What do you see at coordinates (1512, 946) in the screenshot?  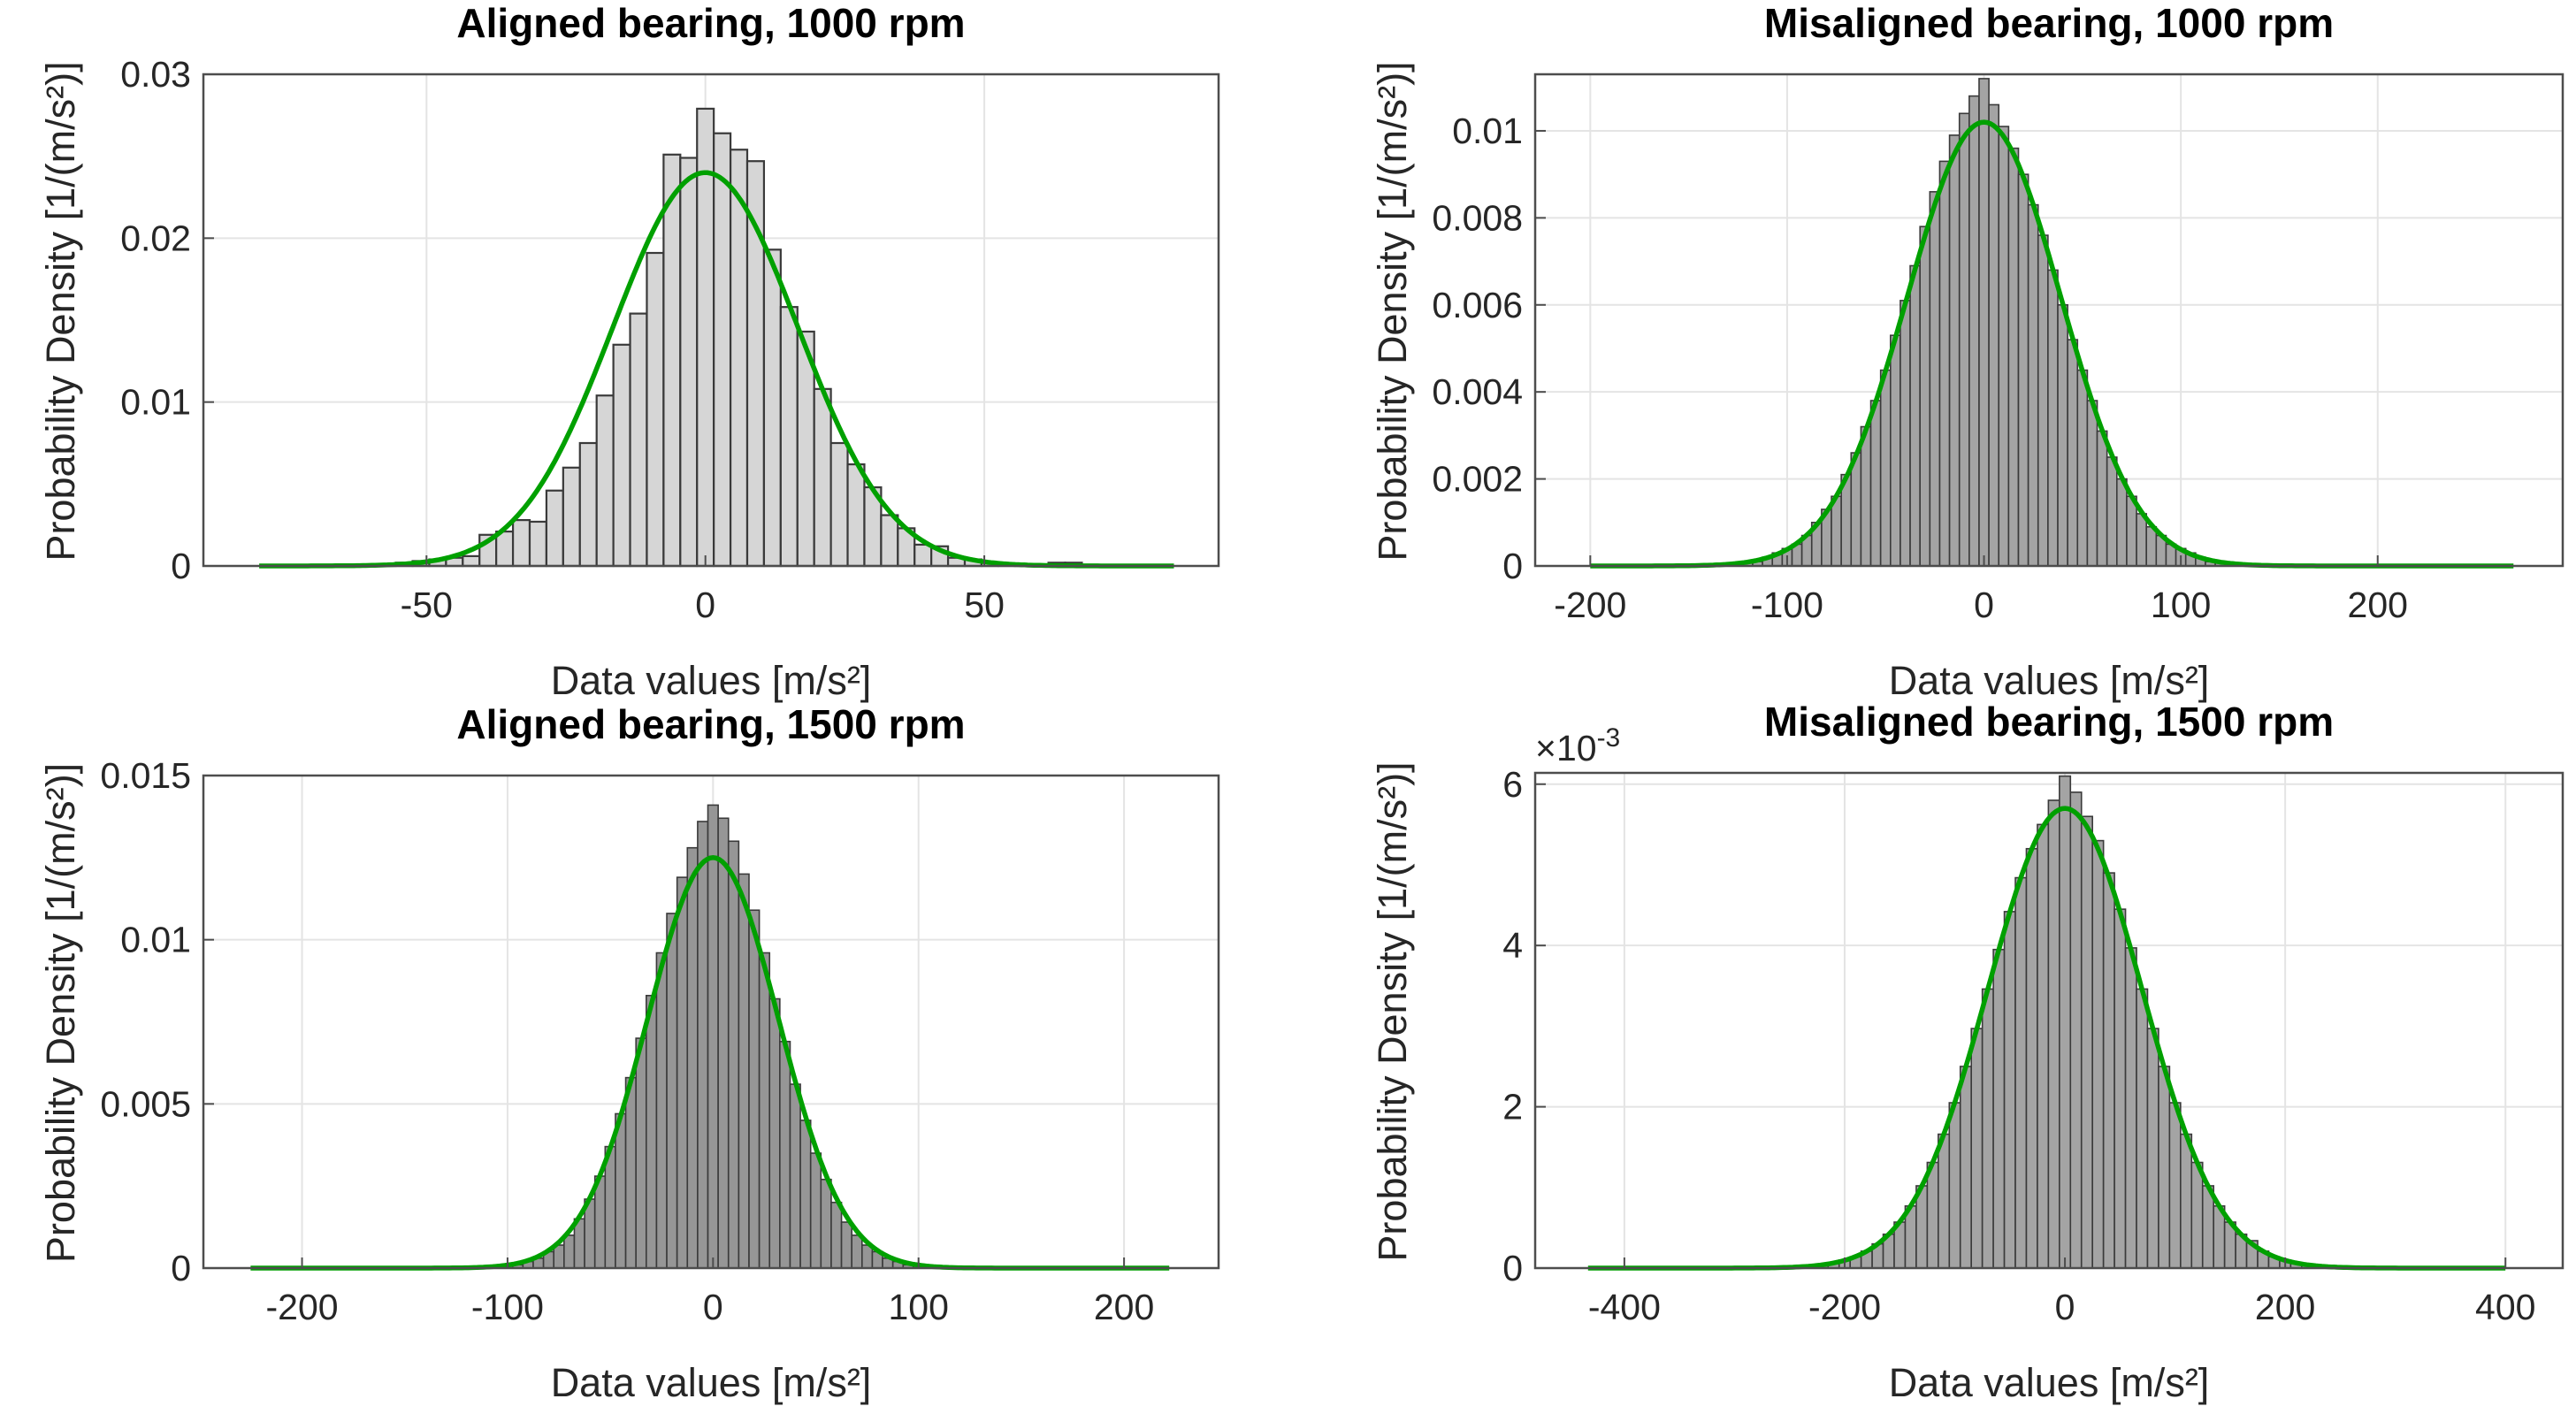 I see `y-tick-label: 4` at bounding box center [1512, 946].